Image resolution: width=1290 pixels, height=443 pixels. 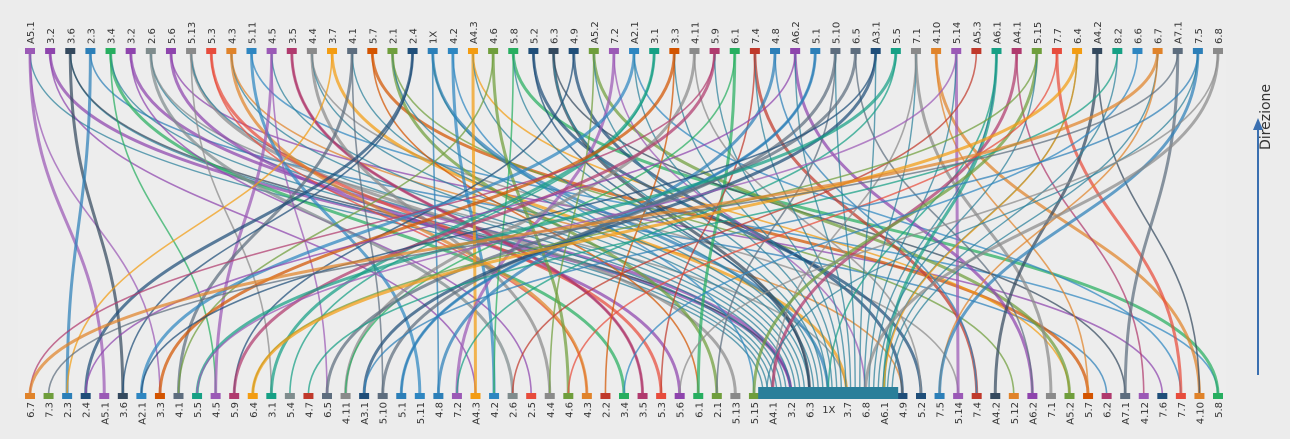 What do you see at coordinates (1071, 413) in the screenshot?
I see `bottom-node-label: A5.2` at bounding box center [1071, 413].